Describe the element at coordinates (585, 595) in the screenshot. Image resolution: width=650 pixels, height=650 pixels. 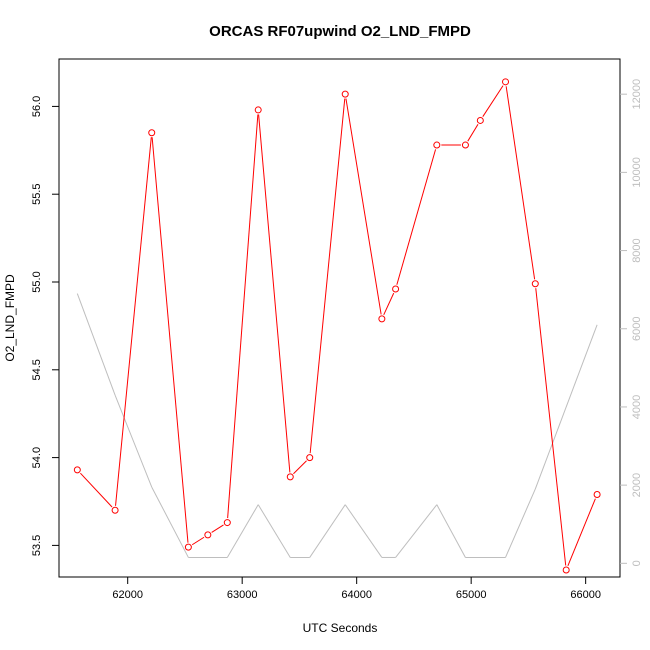
I see `x-tick-label: 66000` at that location.